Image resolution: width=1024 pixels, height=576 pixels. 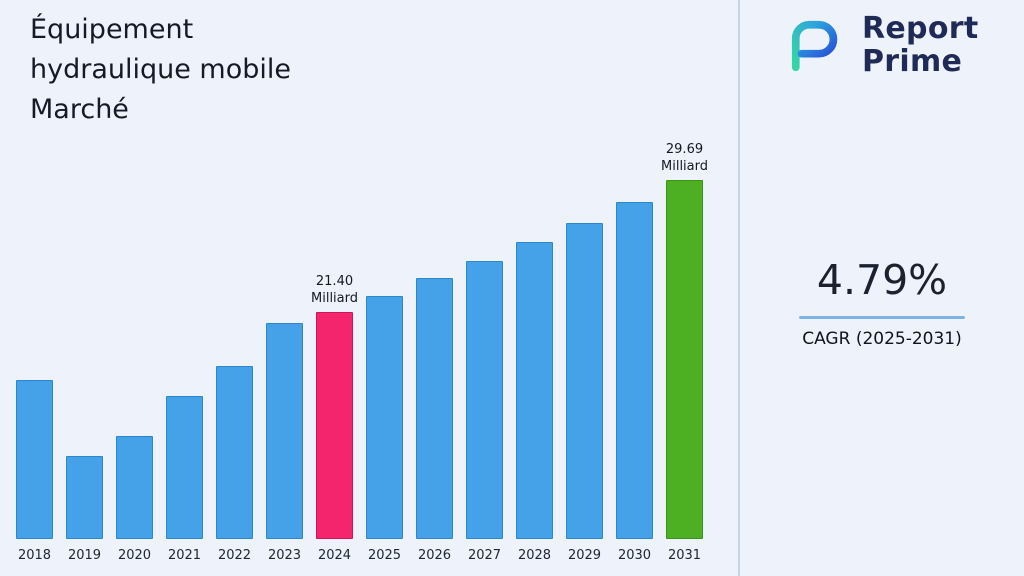 I want to click on bar-column: 2018, so click(x=34, y=471).